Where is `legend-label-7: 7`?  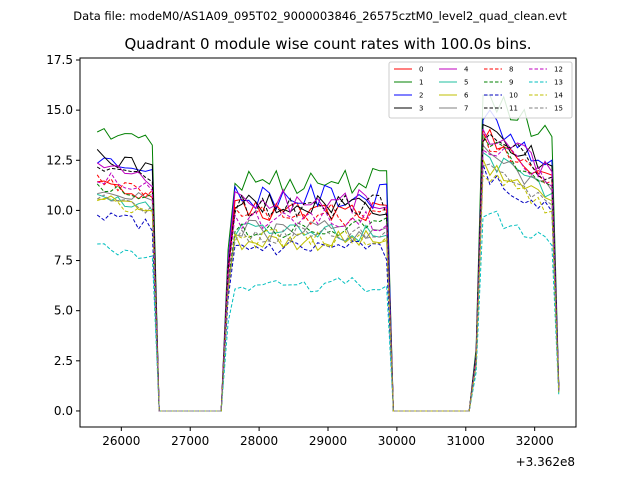
legend-label-7: 7 is located at coordinates (466, 109).